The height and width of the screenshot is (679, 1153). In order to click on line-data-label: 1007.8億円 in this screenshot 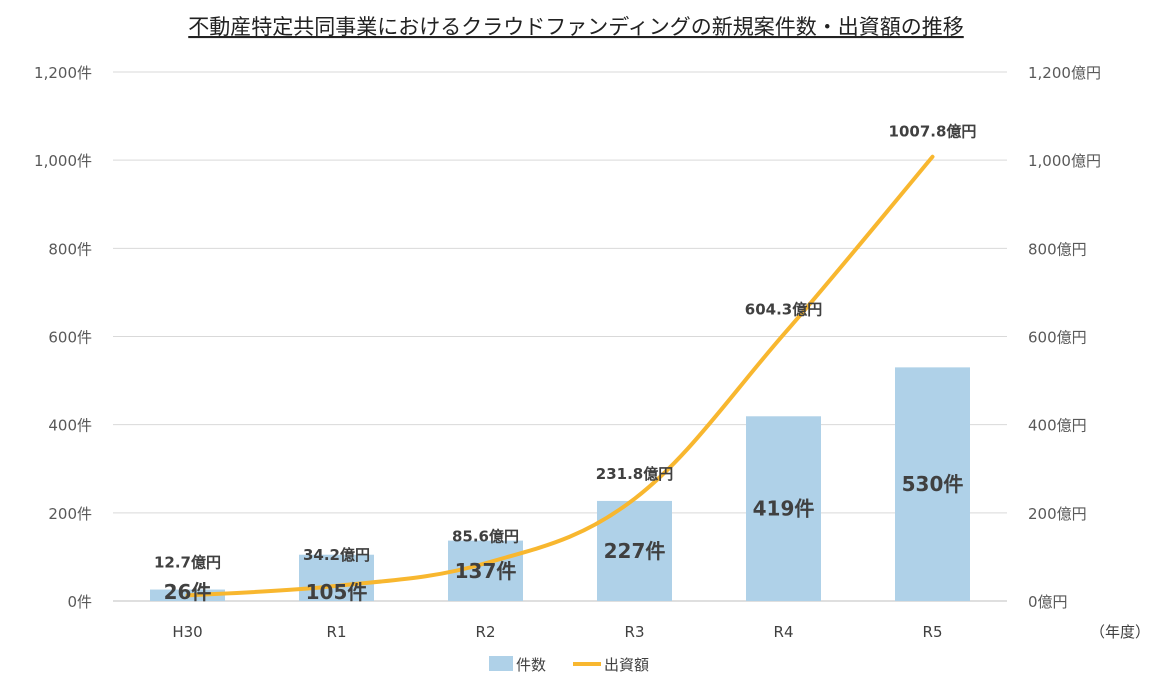, I will do `click(933, 132)`.